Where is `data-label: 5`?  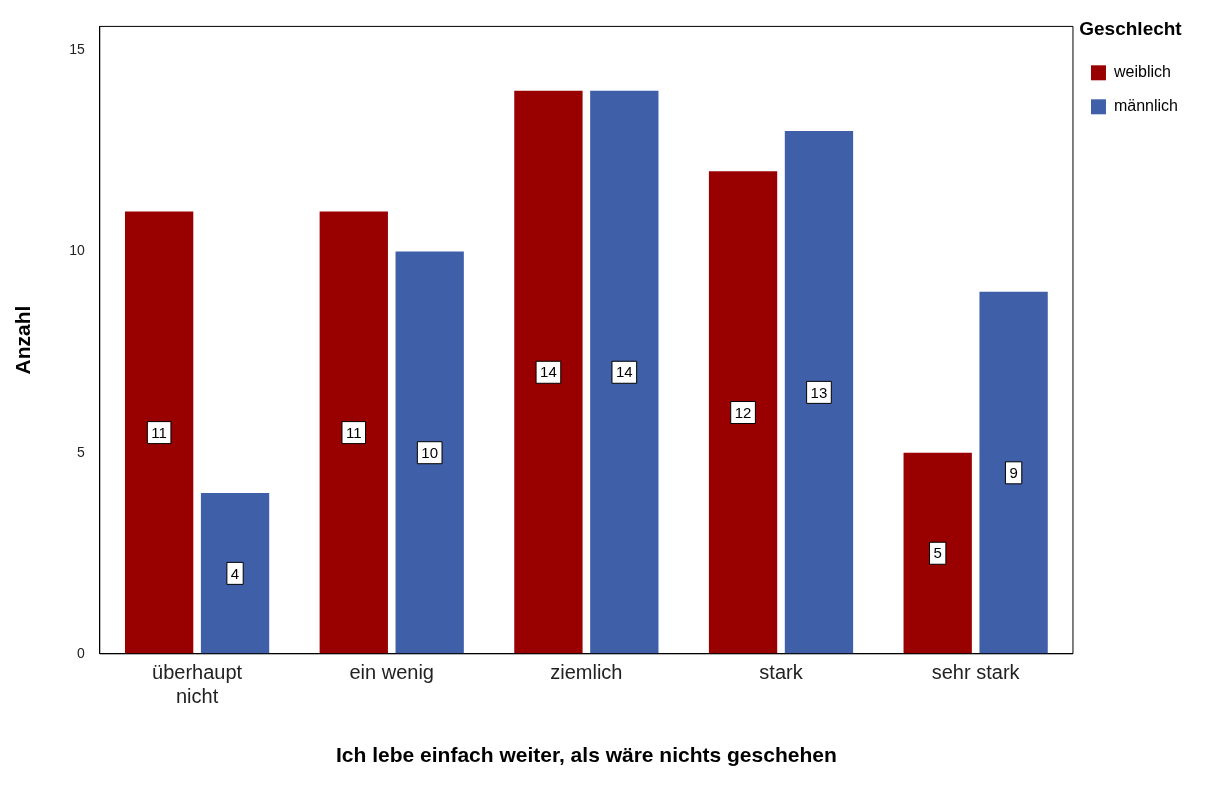
data-label: 5 is located at coordinates (937, 553).